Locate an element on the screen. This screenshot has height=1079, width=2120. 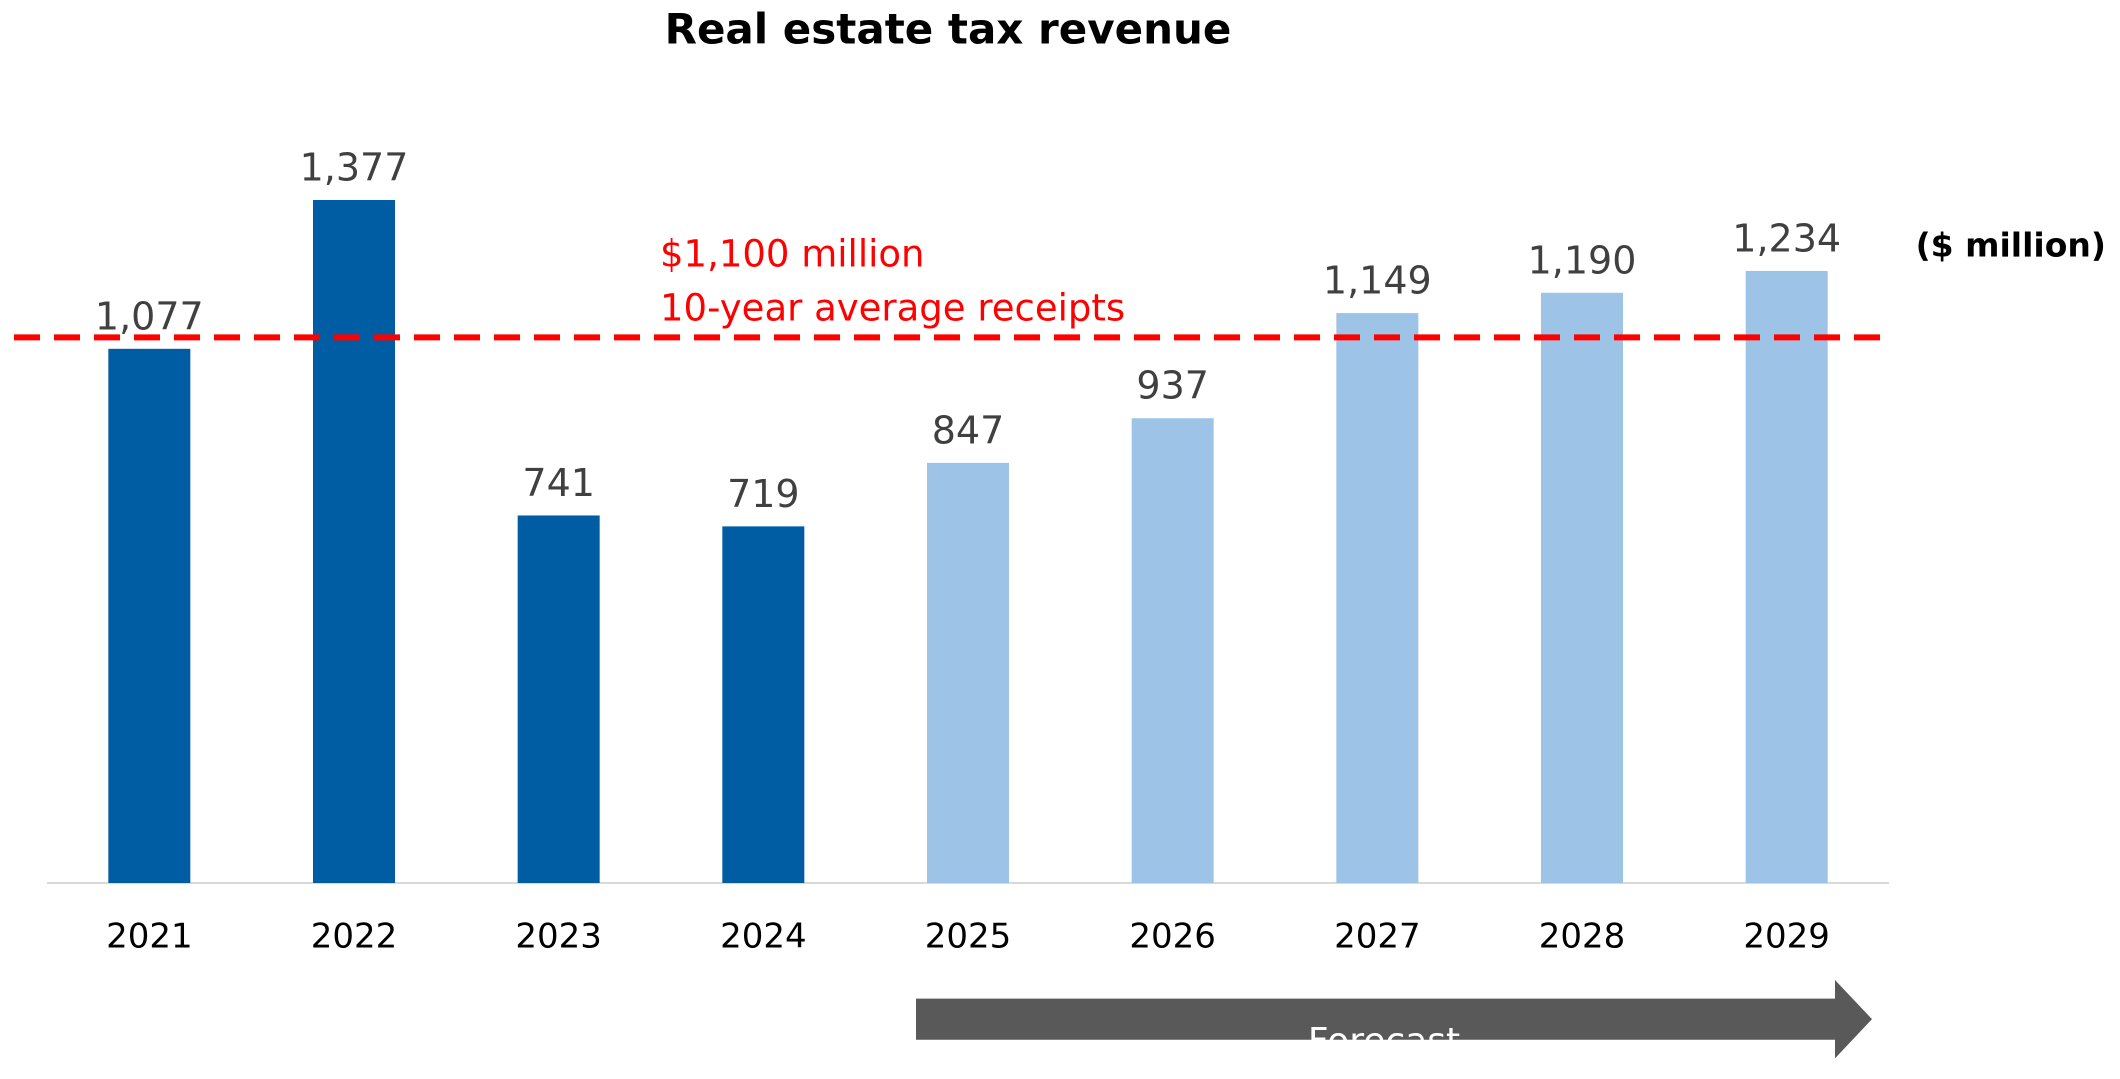
value-label: 741 is located at coordinates (558, 483).